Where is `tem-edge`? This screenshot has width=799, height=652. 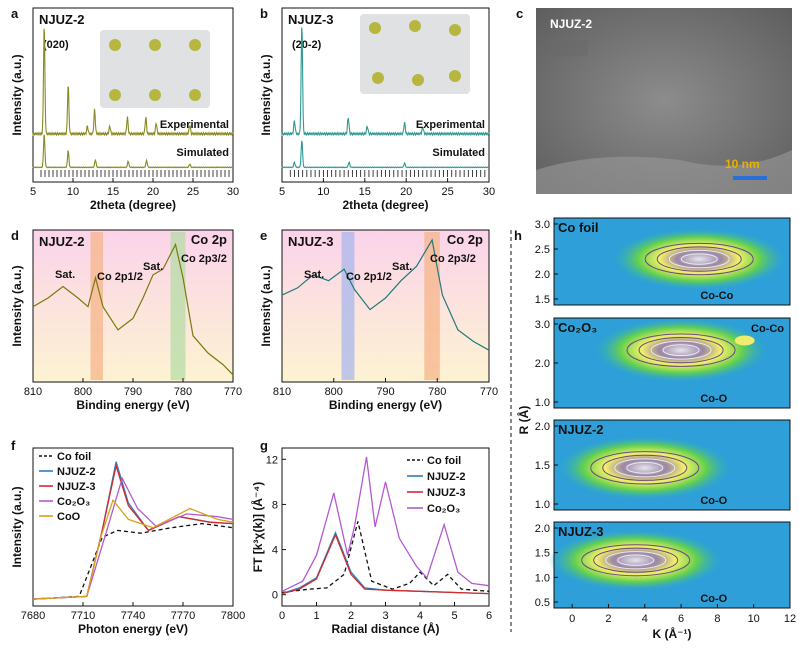
tem-edge is located at coordinates (664, 172).